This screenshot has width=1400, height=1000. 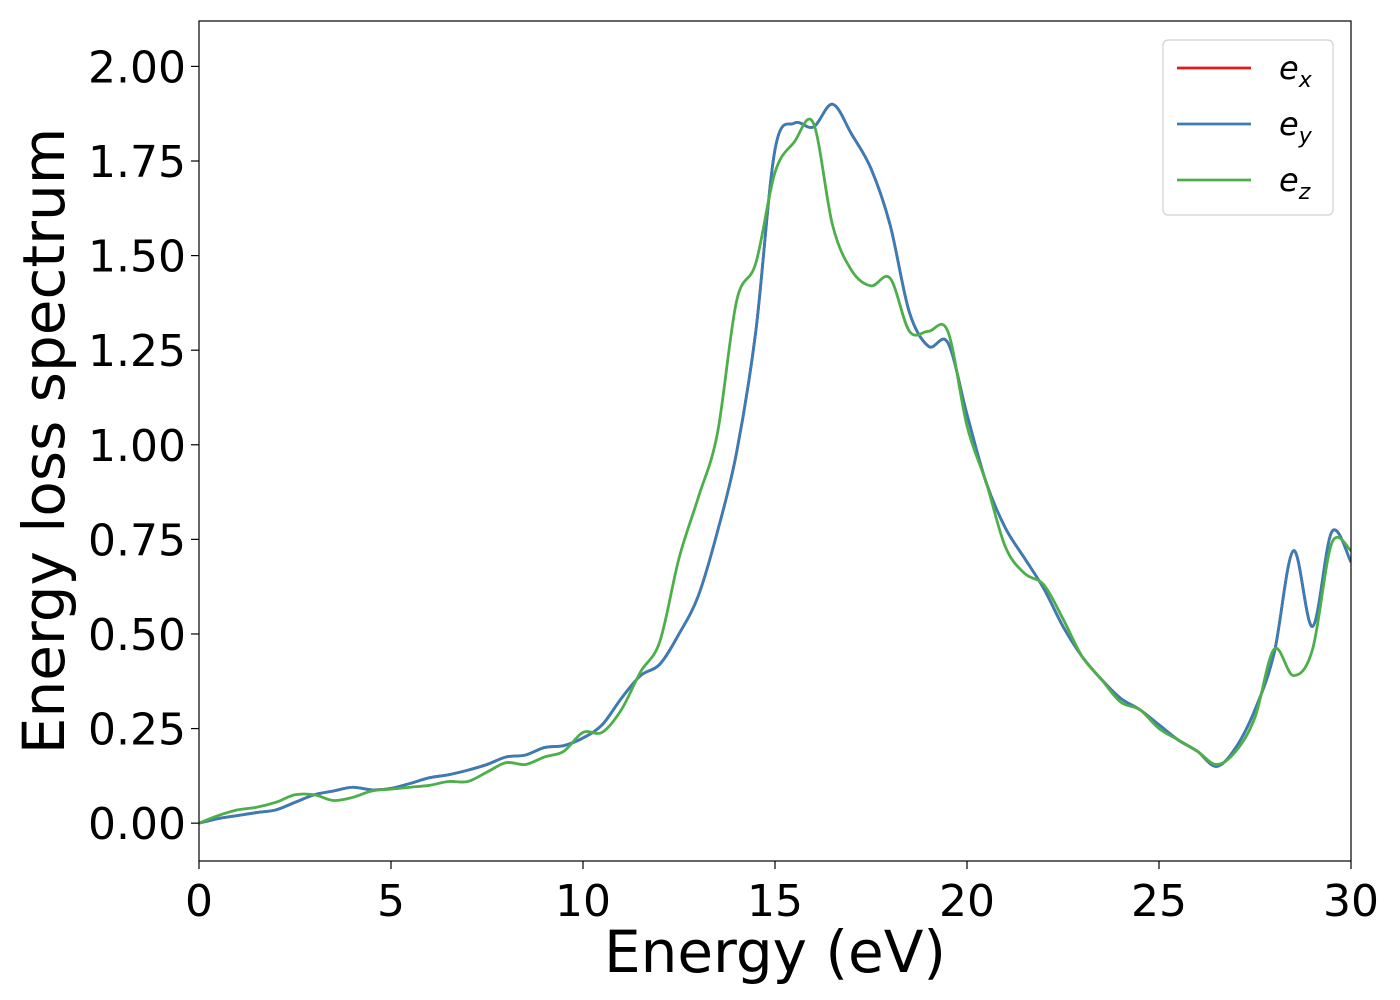 I want to click on x-tick-label: 15, so click(x=775, y=901).